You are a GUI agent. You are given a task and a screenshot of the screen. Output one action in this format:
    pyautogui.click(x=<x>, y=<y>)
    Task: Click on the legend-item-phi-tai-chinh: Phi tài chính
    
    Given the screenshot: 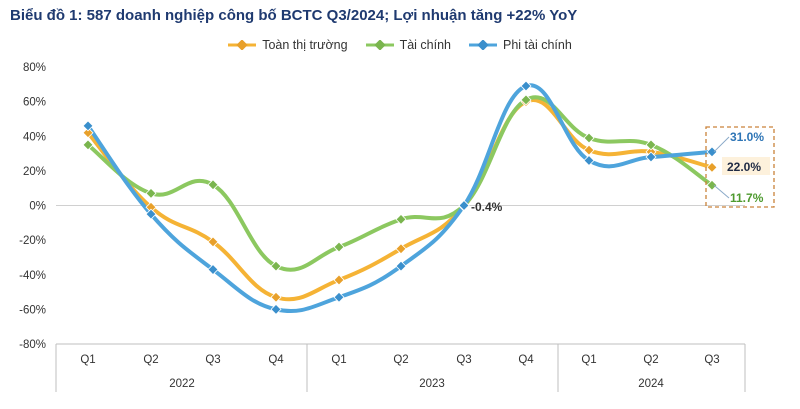 What is the action you would take?
    pyautogui.click(x=520, y=45)
    